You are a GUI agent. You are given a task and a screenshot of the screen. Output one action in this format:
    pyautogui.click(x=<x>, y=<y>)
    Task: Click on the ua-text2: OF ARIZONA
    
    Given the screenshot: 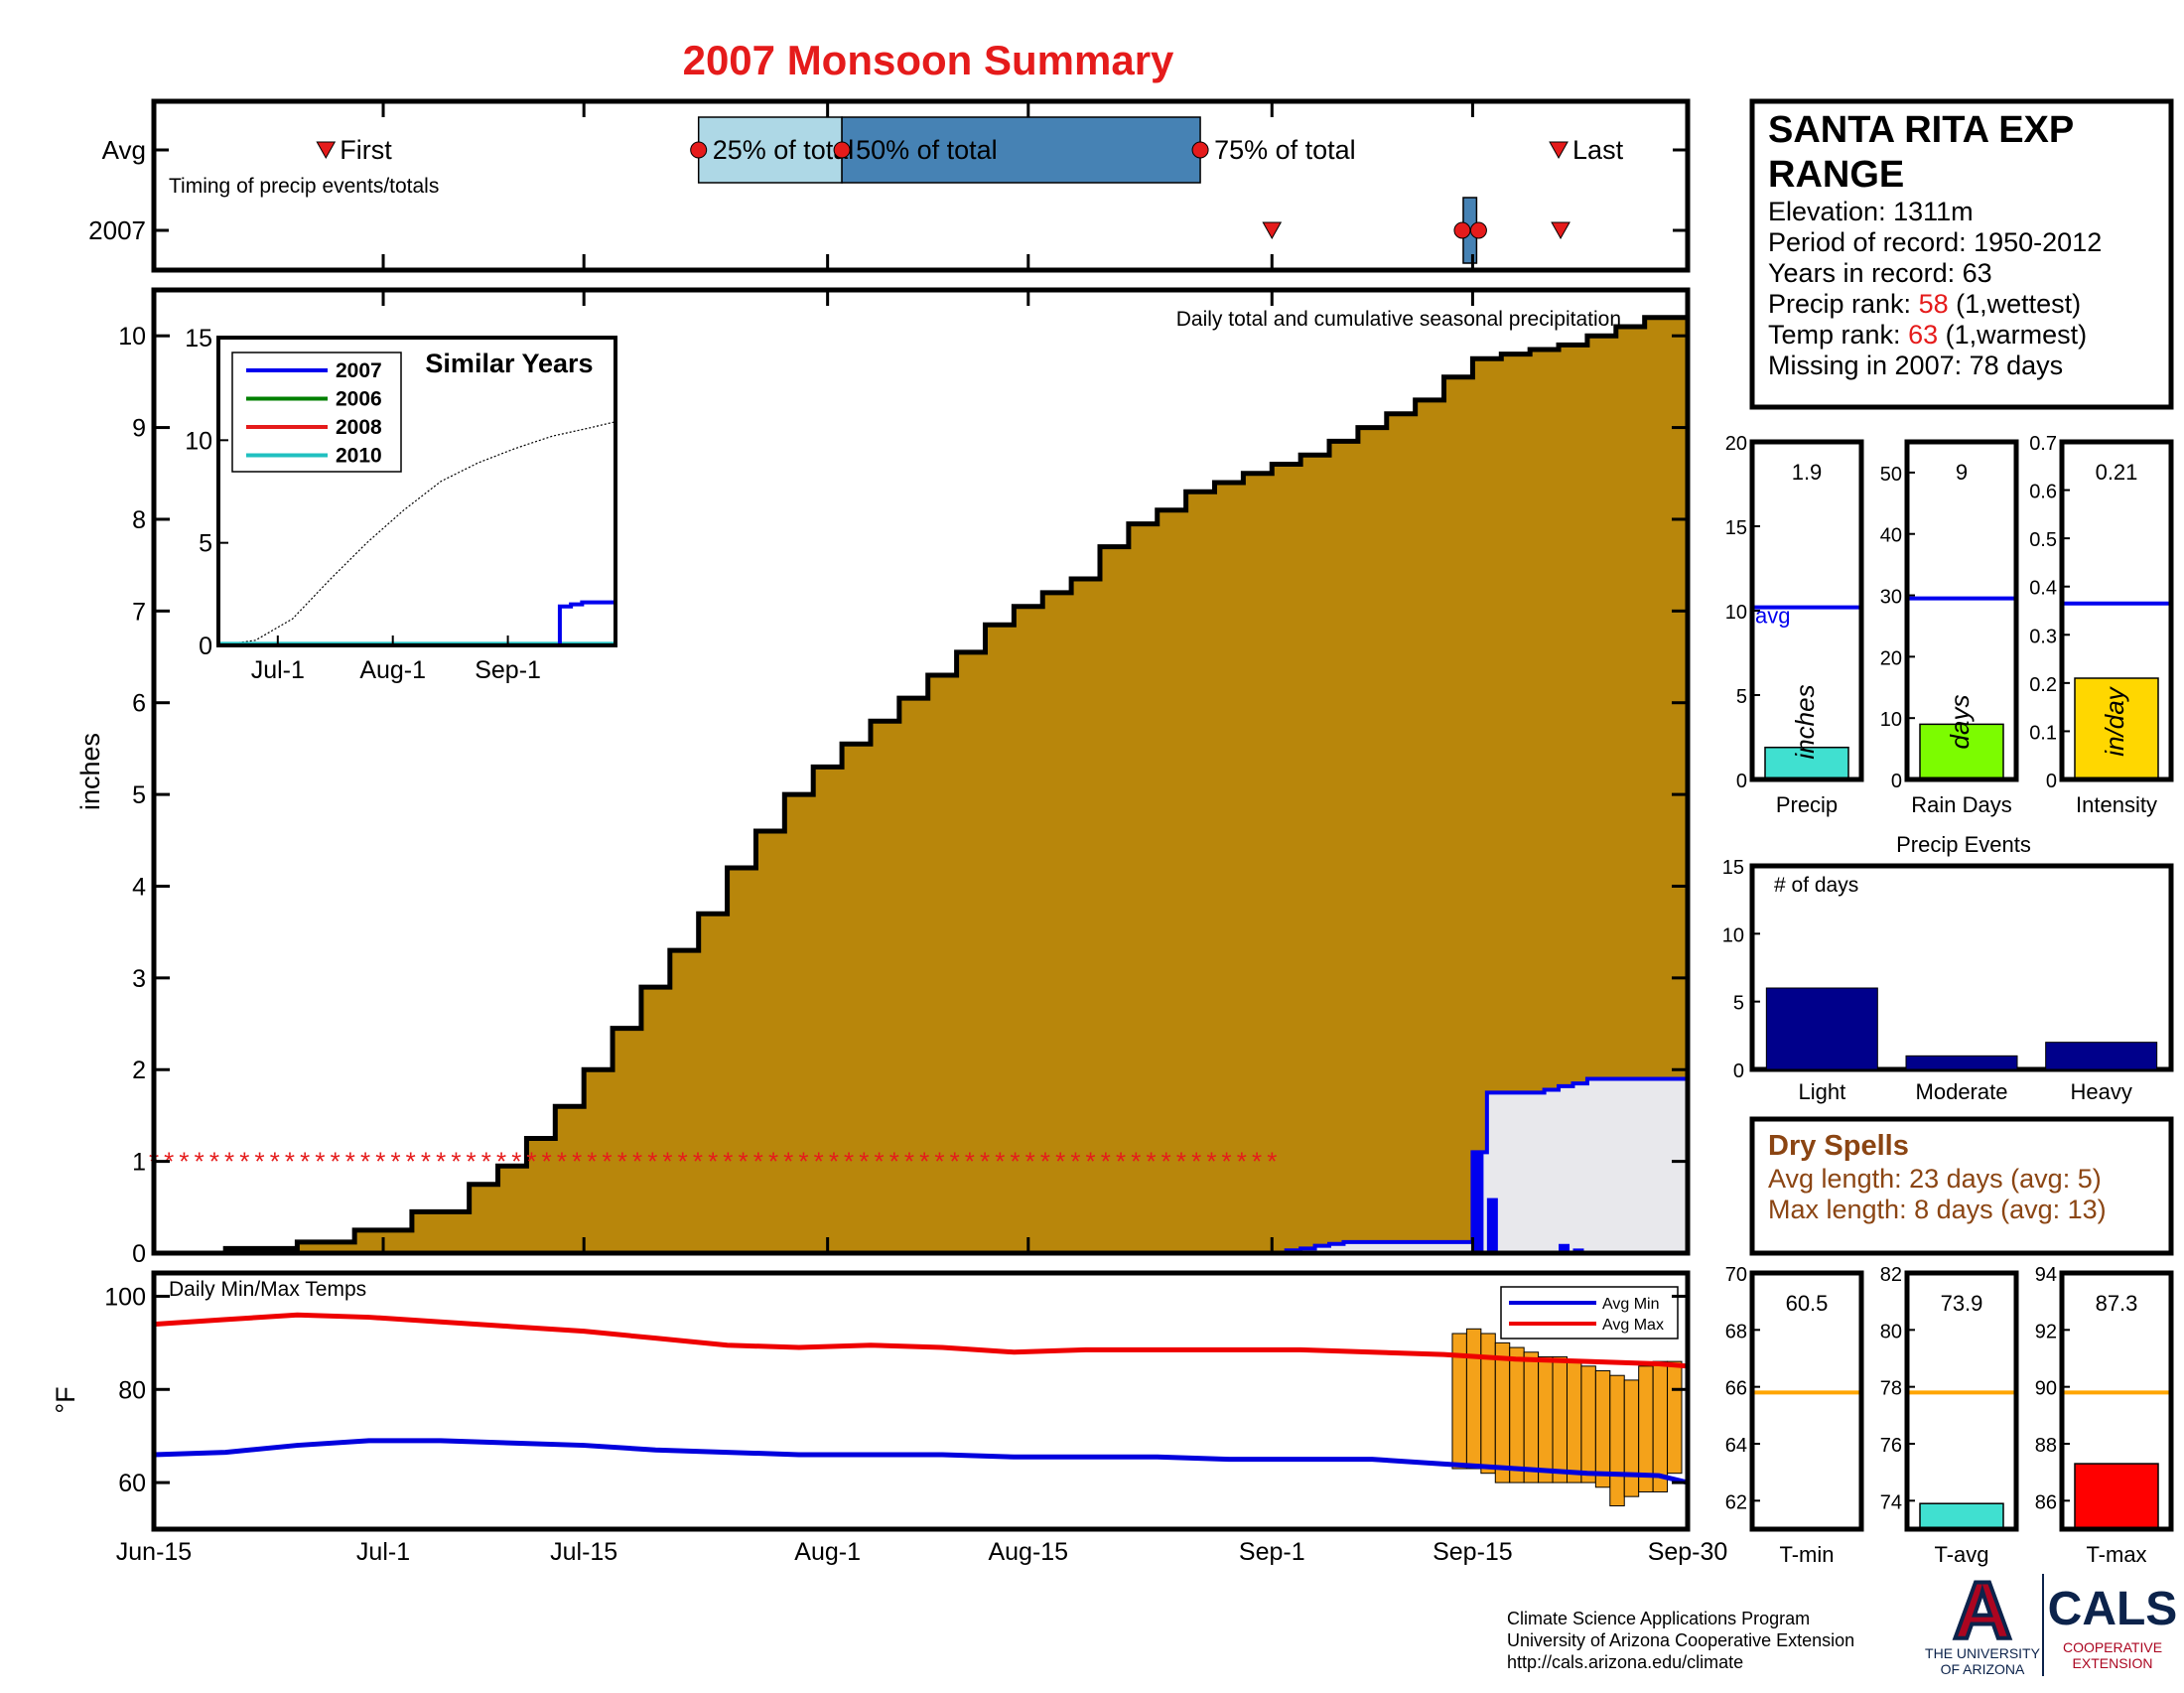 What is the action you would take?
    pyautogui.click(x=1983, y=1669)
    